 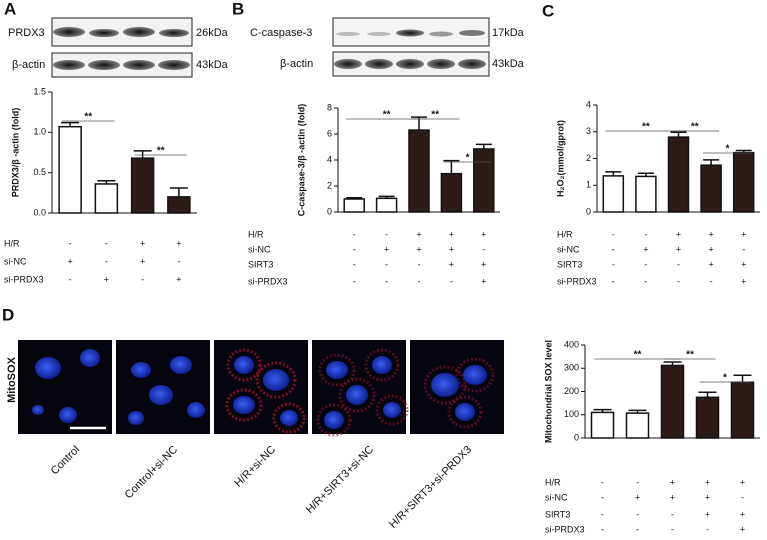 I want to click on condition-name: si-NC, so click(x=556, y=497).